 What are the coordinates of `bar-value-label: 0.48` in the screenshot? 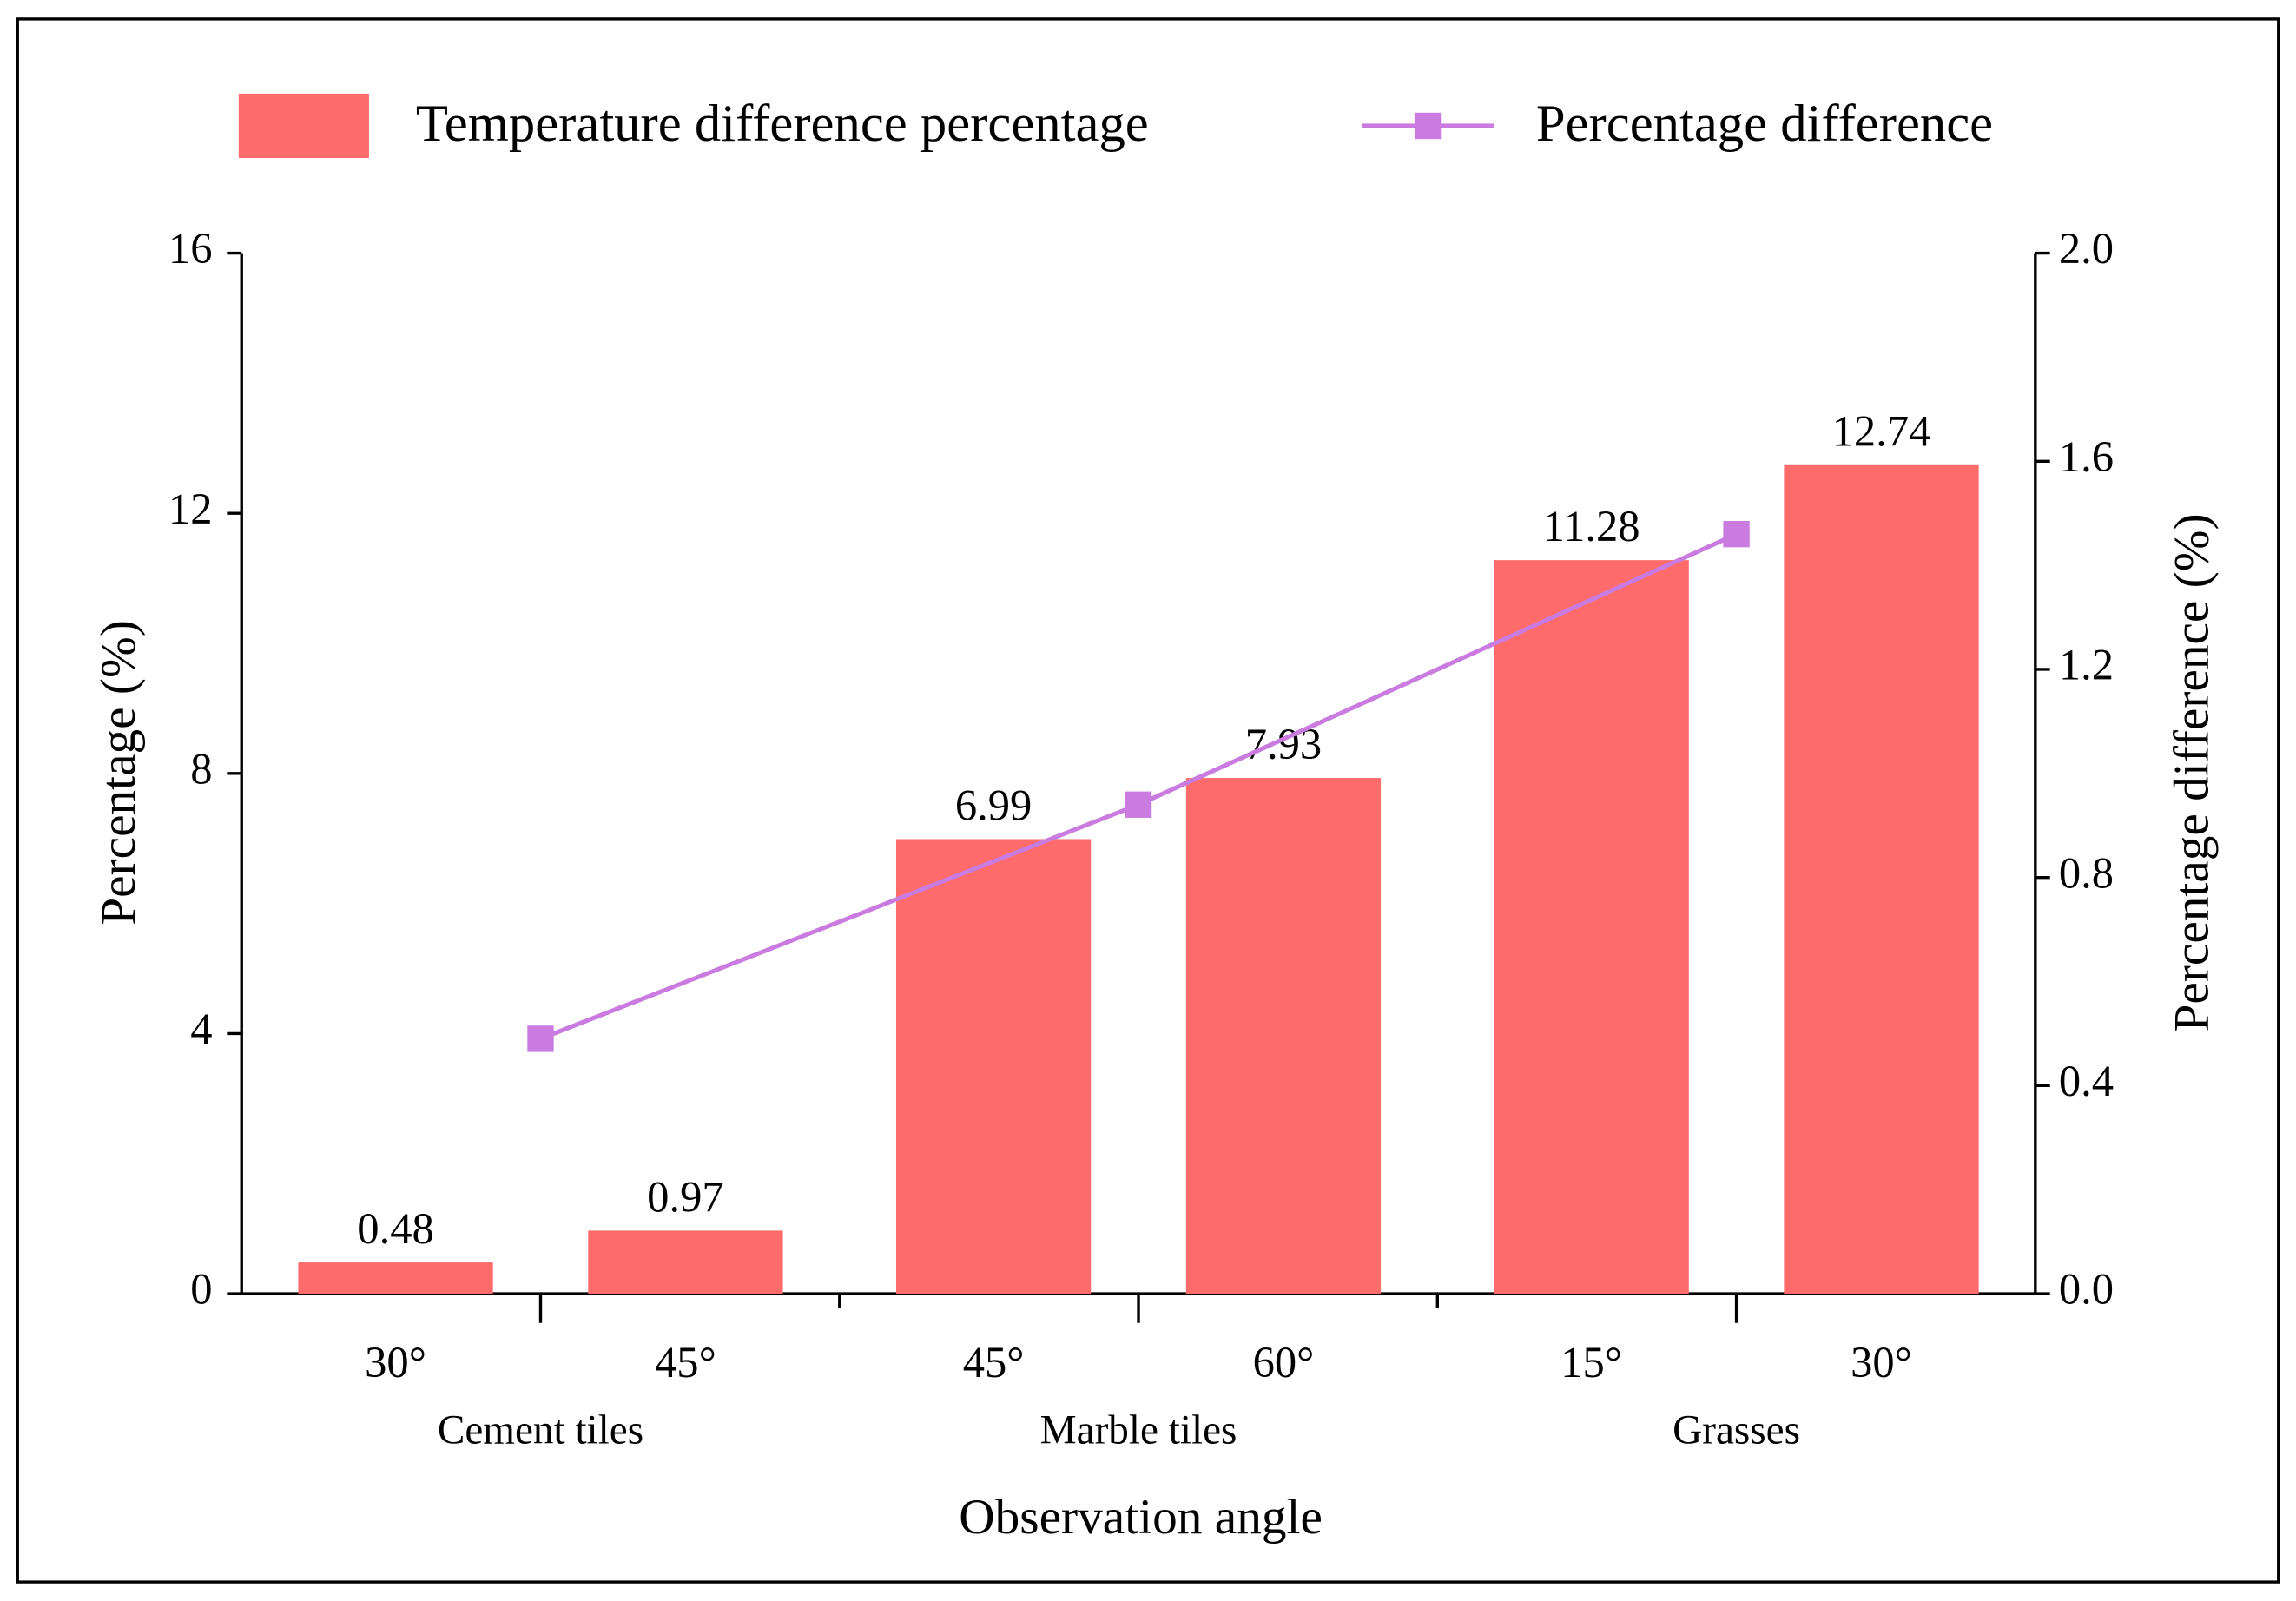 It's located at (395, 1228).